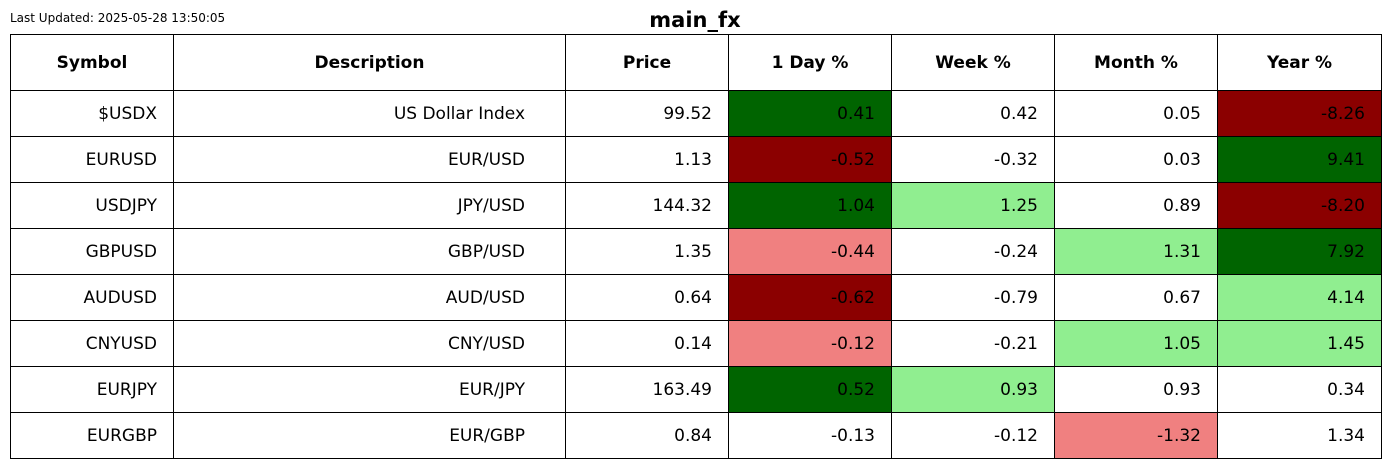 This screenshot has height=470, width=1390. What do you see at coordinates (369, 113) in the screenshot?
I see `description-cell: US Dollar Index` at bounding box center [369, 113].